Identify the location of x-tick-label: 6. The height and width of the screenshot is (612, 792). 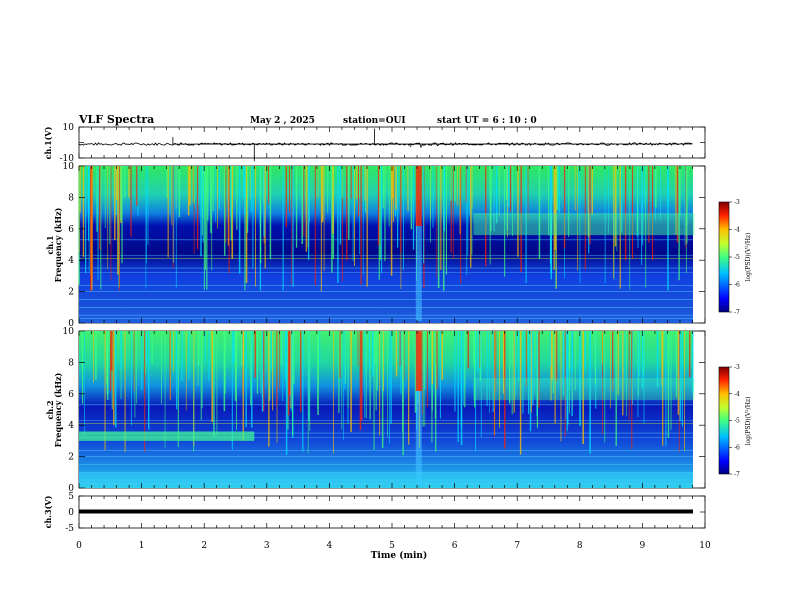
(455, 546).